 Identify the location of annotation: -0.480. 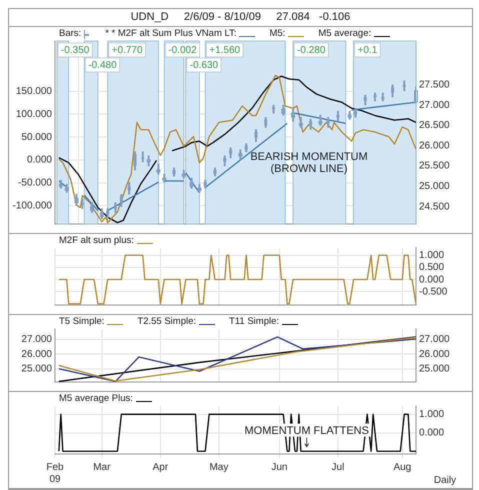
(103, 65).